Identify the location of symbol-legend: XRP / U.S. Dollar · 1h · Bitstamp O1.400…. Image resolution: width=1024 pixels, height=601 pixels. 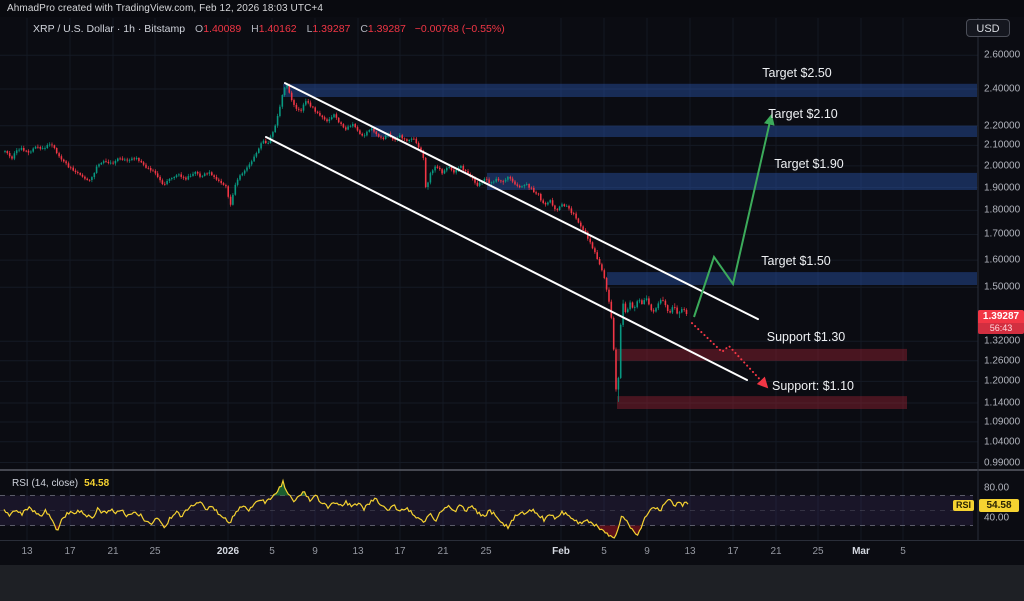
(269, 29).